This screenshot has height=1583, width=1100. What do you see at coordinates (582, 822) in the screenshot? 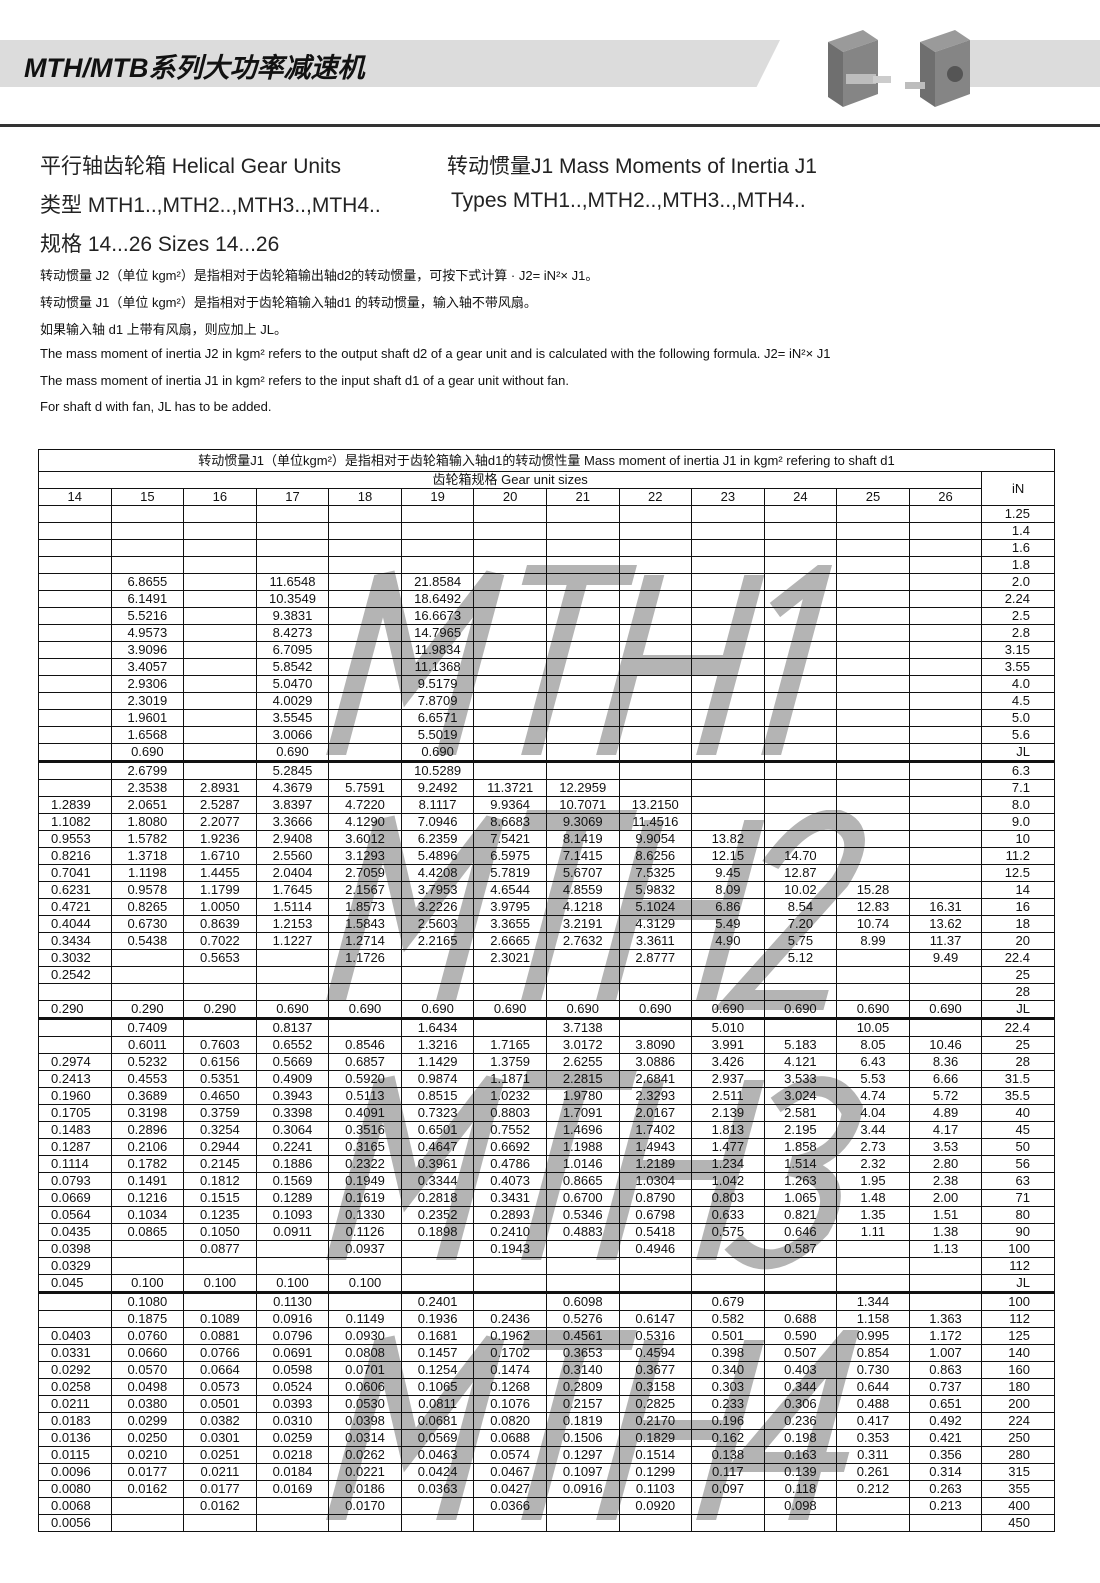
I see `inertia-cell: 9.3069` at bounding box center [582, 822].